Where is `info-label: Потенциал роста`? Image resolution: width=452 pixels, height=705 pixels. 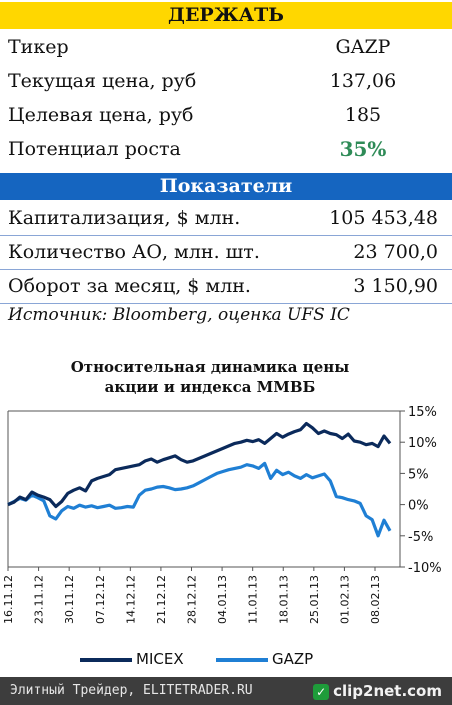 info-label: Потенциал роста is located at coordinates (94, 149).